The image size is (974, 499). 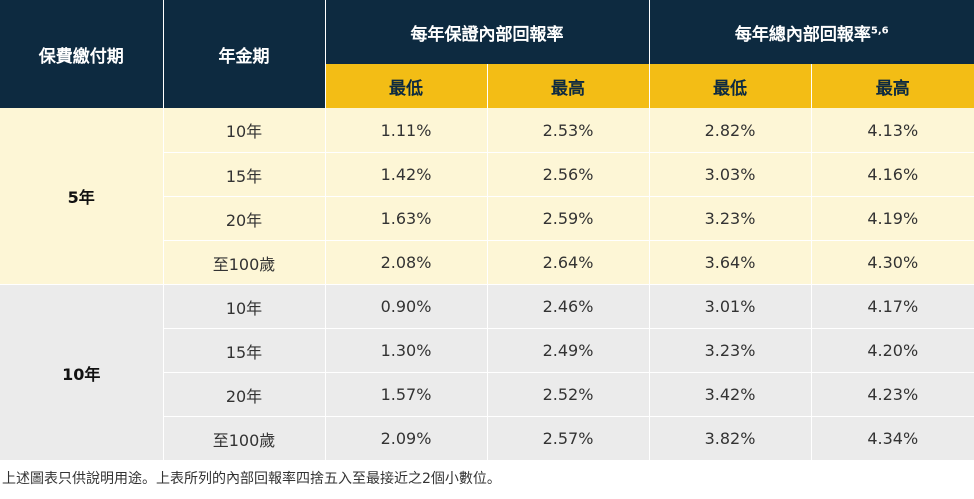 I want to click on guaranteed-min-cell: 1.30%, so click(x=406, y=350).